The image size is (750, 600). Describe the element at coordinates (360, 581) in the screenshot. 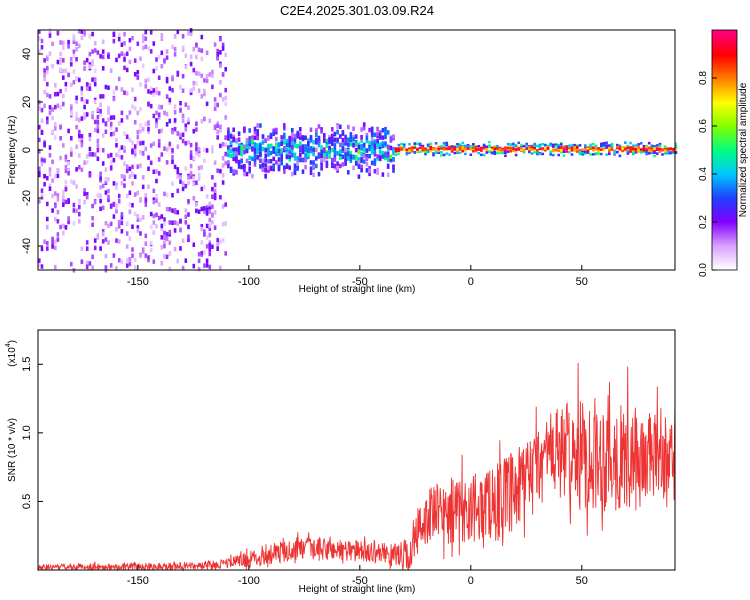

I see `snr-x-tick-label: -50` at that location.